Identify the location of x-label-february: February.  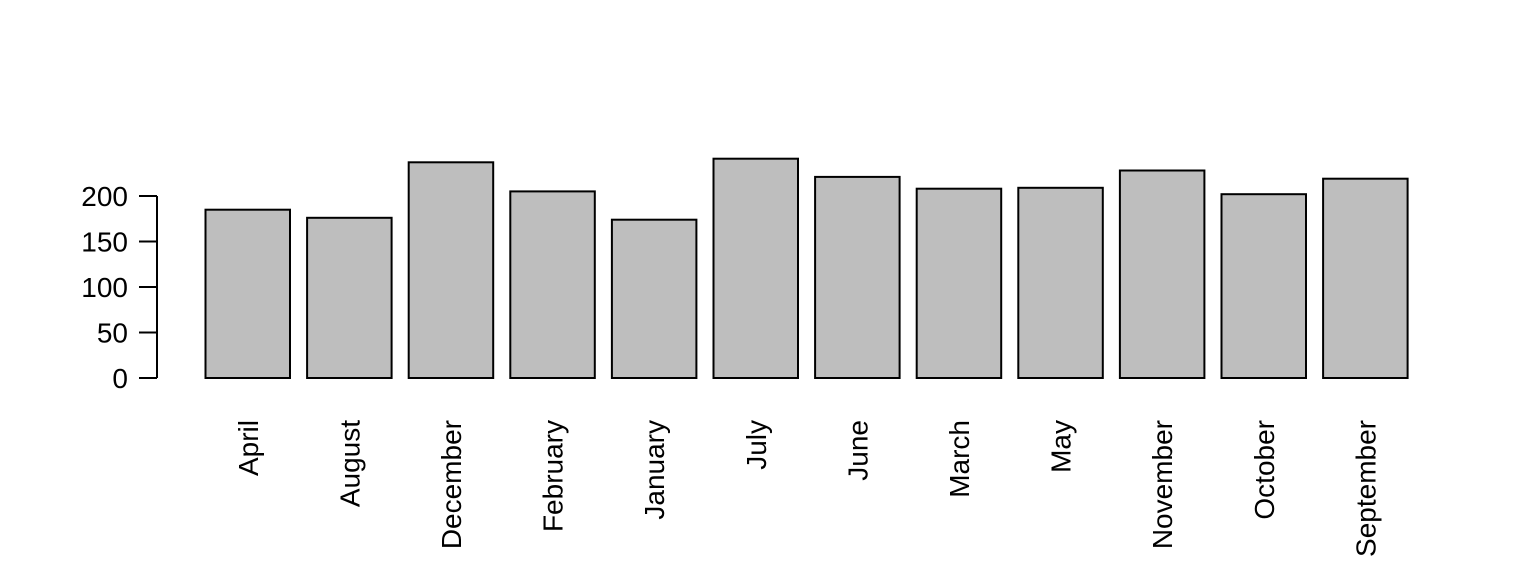
(553, 476).